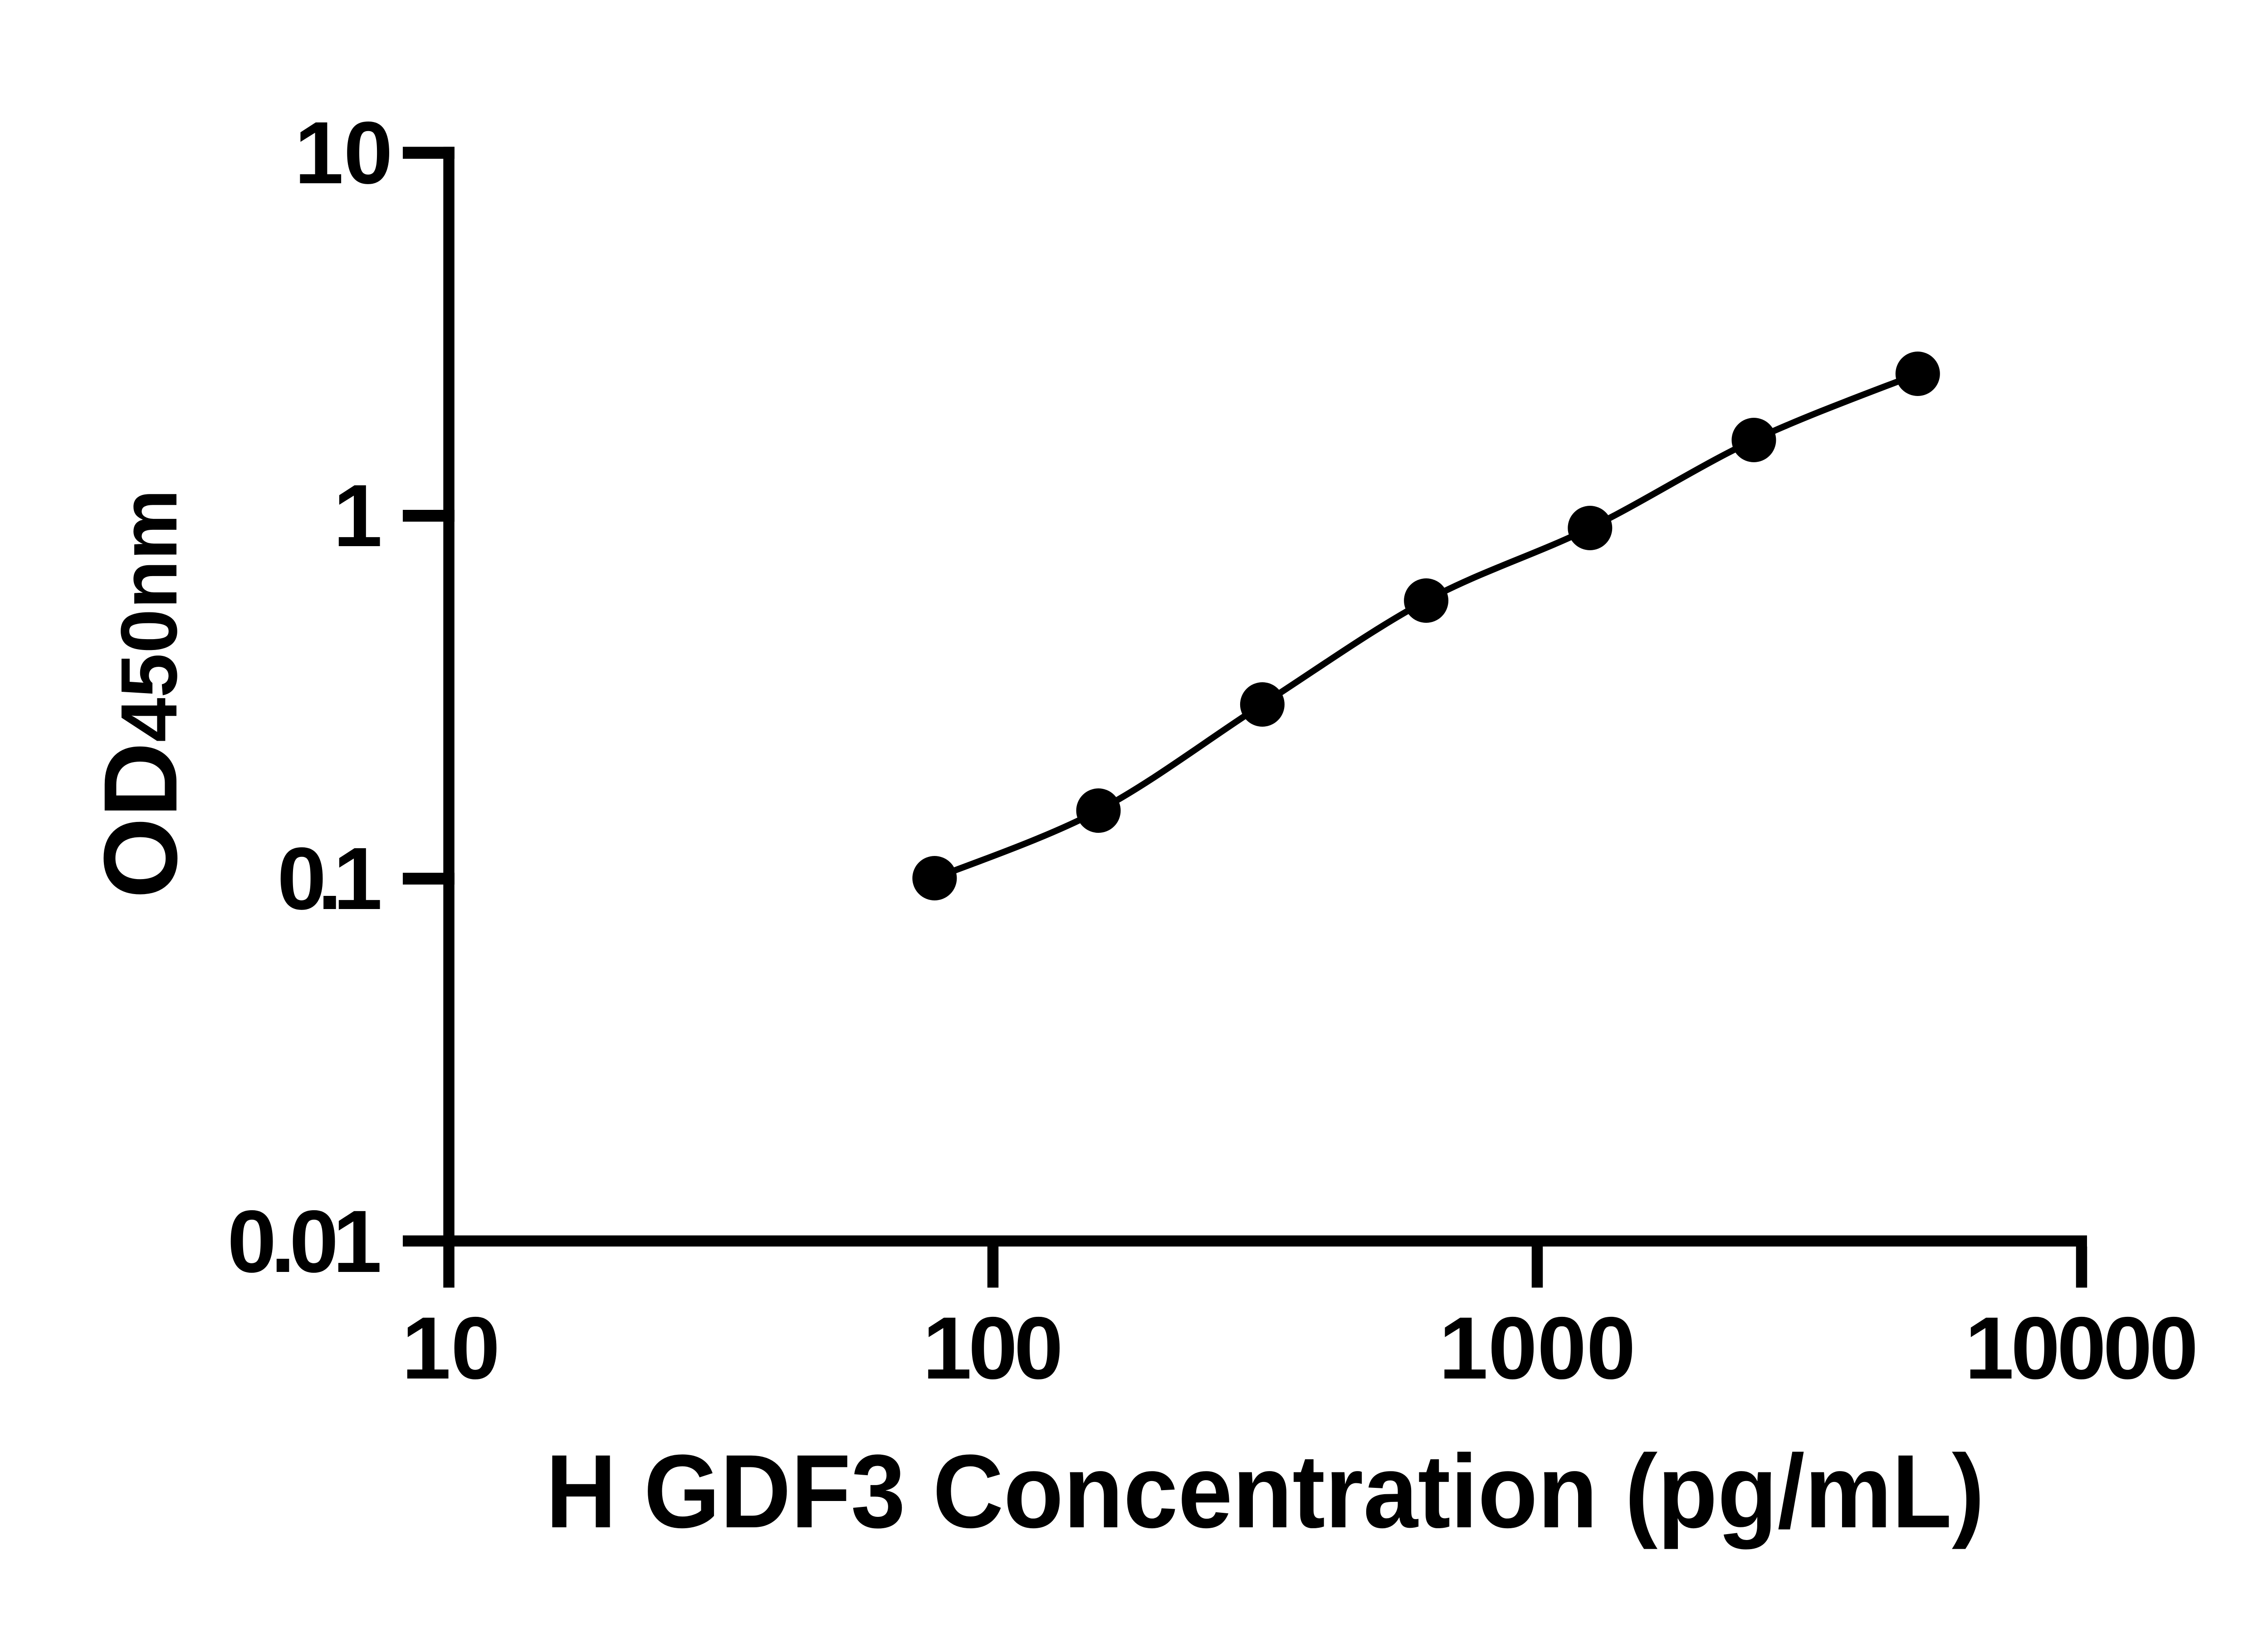 Image resolution: width=2268 pixels, height=1633 pixels. I want to click on svg-text: 1, so click(358, 515).